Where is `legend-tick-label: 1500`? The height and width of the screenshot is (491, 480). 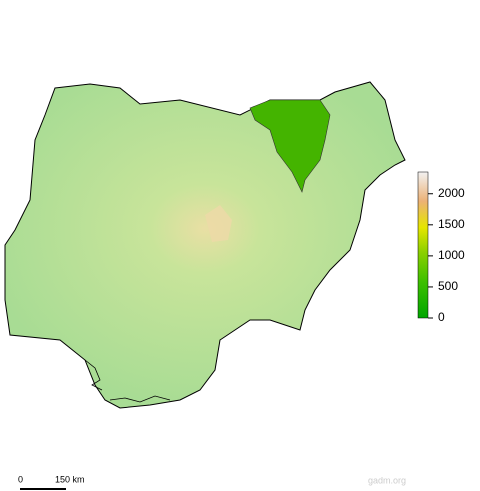
legend-tick-label: 1500 is located at coordinates (451, 224).